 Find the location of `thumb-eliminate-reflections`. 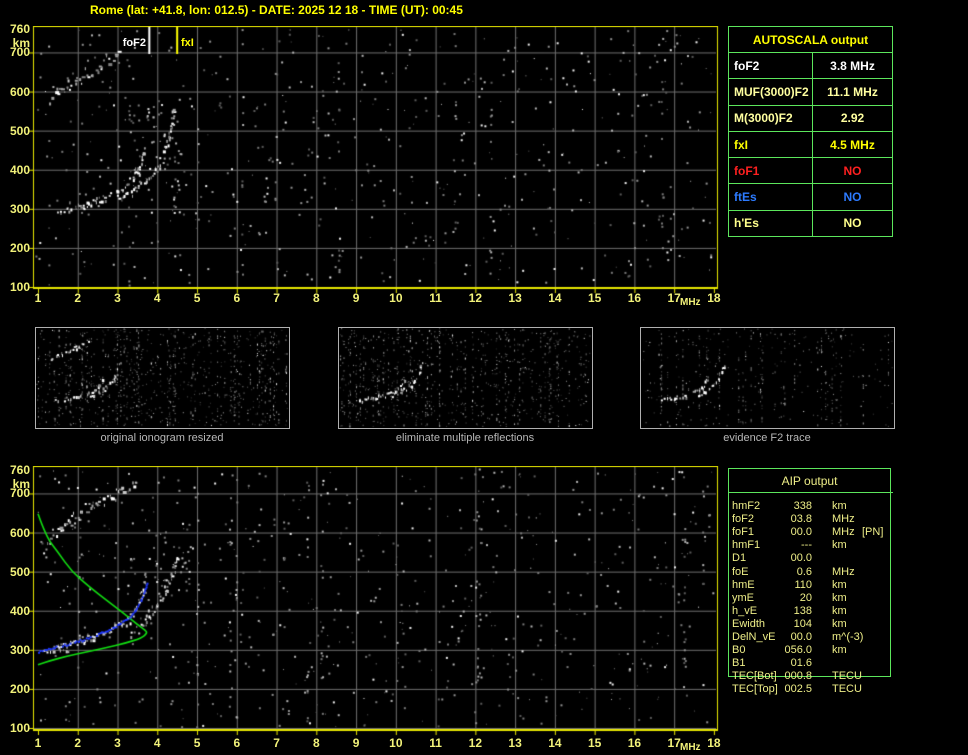

thumb-eliminate-reflections is located at coordinates (465, 378).